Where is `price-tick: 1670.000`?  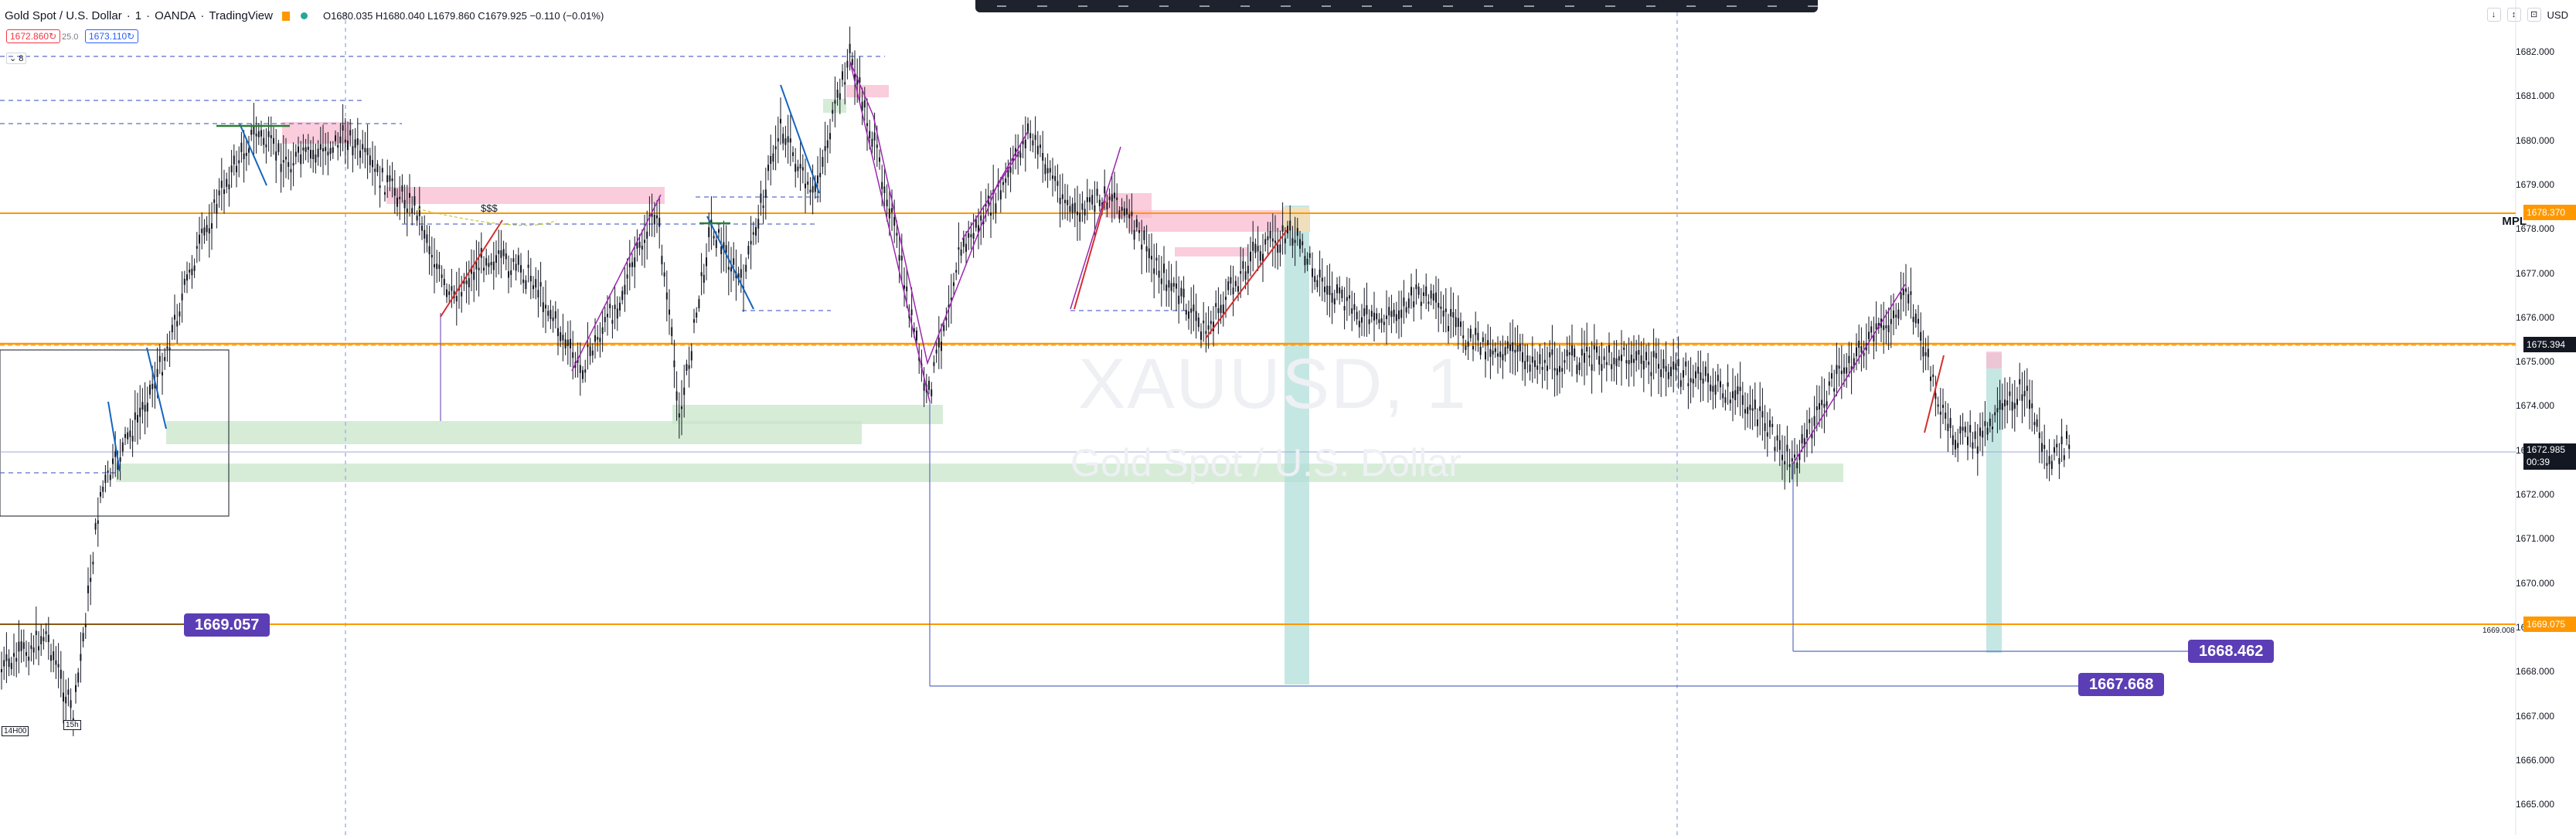
price-tick: 1670.000 is located at coordinates (2535, 583).